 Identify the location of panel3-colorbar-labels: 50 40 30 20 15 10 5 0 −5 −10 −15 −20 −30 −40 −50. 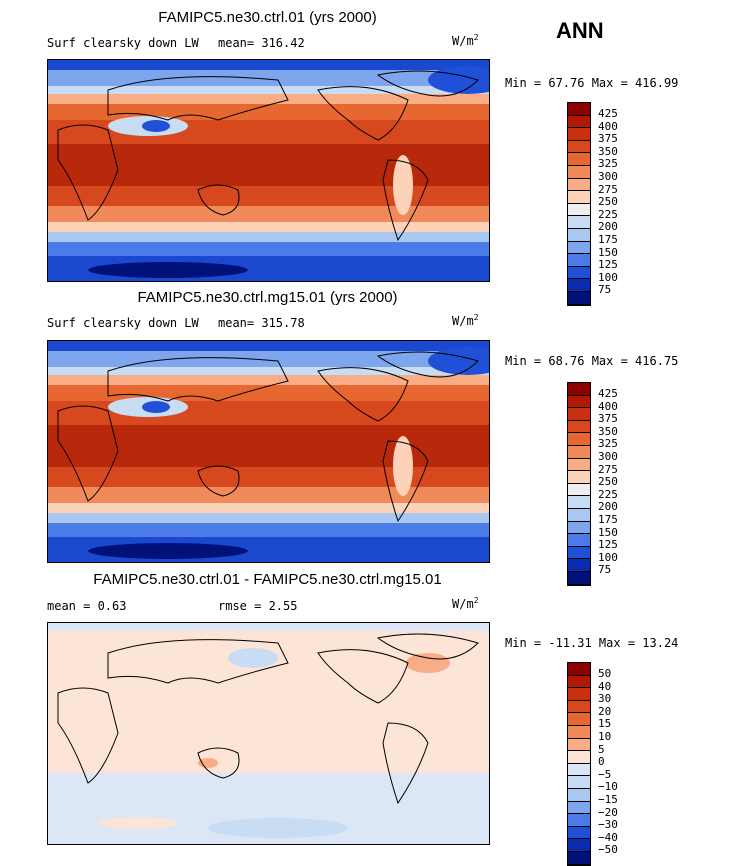
(608, 762).